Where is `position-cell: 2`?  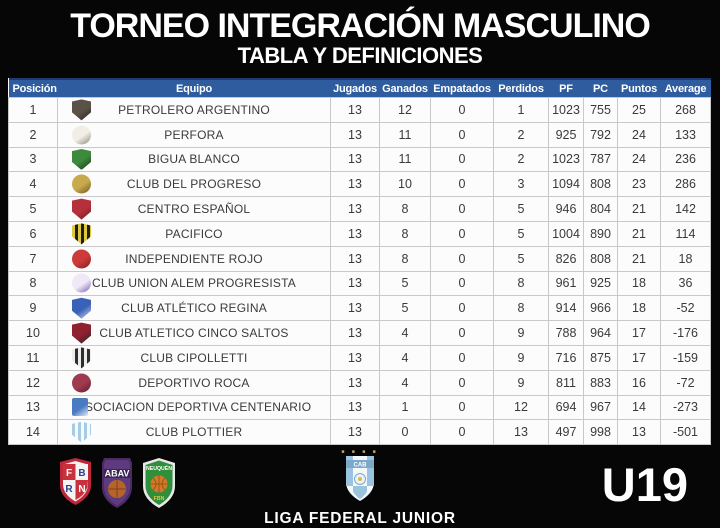 position-cell: 2 is located at coordinates (33, 134).